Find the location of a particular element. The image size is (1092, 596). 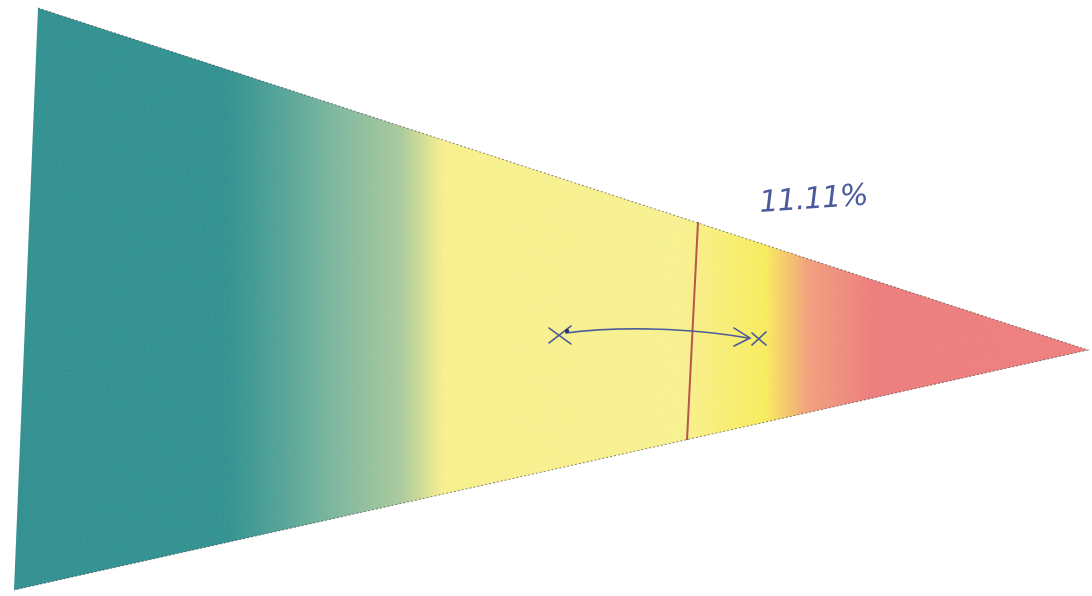

percentage-annotation: 11.11% is located at coordinates (813, 199).